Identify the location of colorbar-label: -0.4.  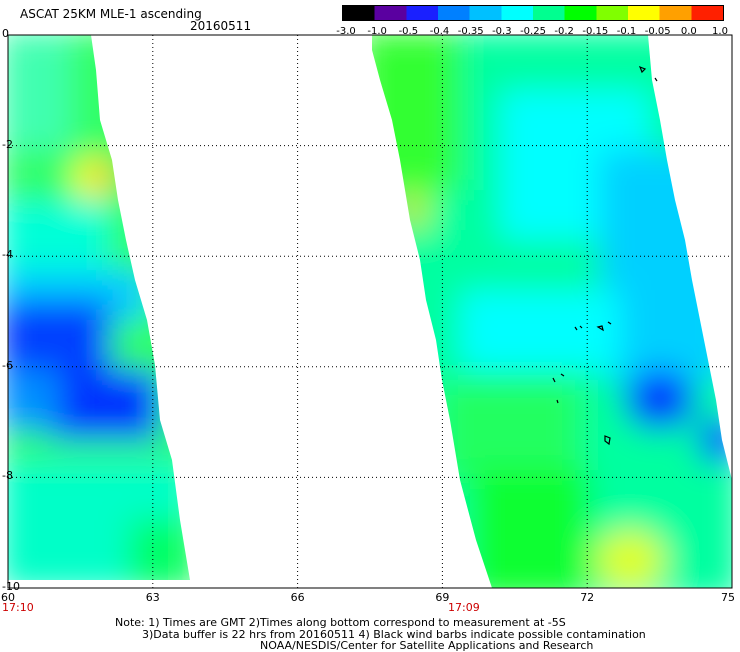
(439, 31).